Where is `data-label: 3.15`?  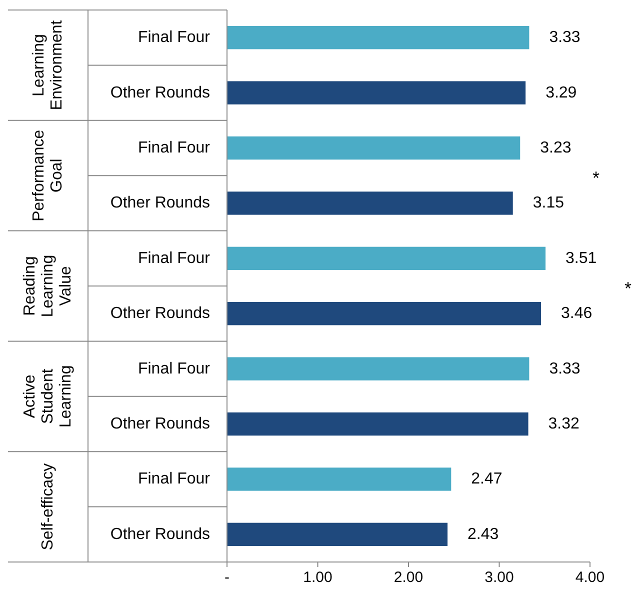
data-label: 3.15 is located at coordinates (548, 203).